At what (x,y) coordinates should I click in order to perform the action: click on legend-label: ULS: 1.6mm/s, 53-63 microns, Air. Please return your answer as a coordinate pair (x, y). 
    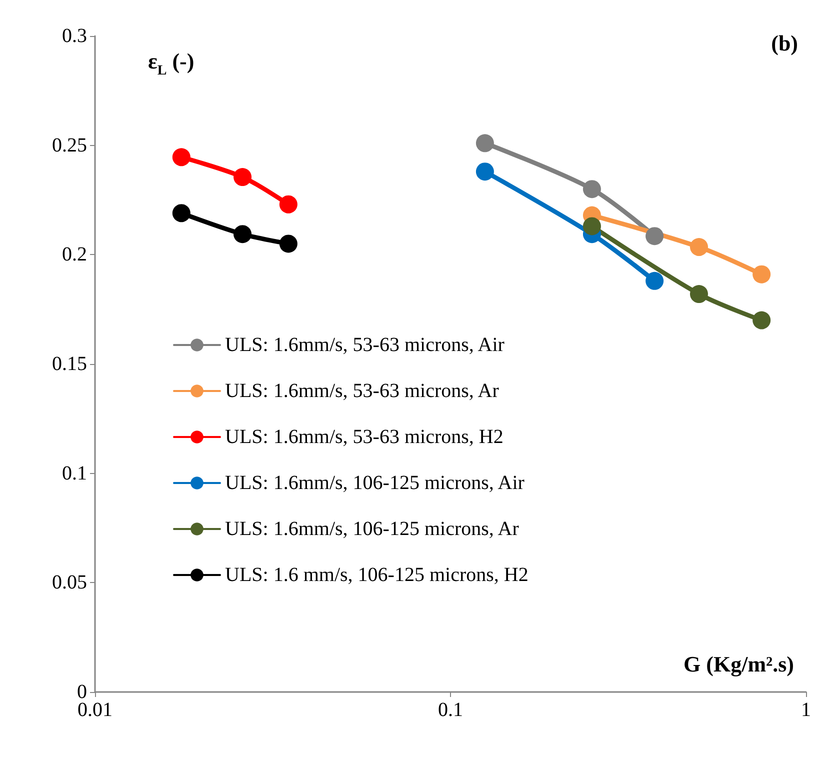
    Looking at the image, I should click on (365, 345).